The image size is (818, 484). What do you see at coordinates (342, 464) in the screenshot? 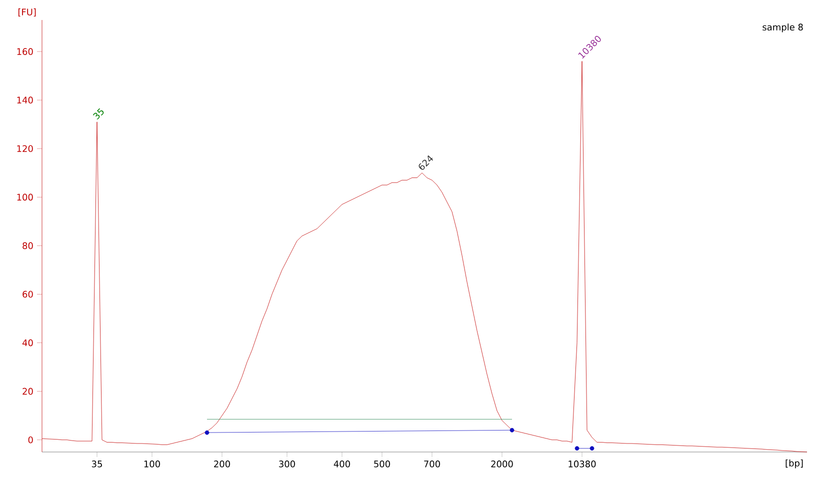
I see `x-tick-label: 400` at bounding box center [342, 464].